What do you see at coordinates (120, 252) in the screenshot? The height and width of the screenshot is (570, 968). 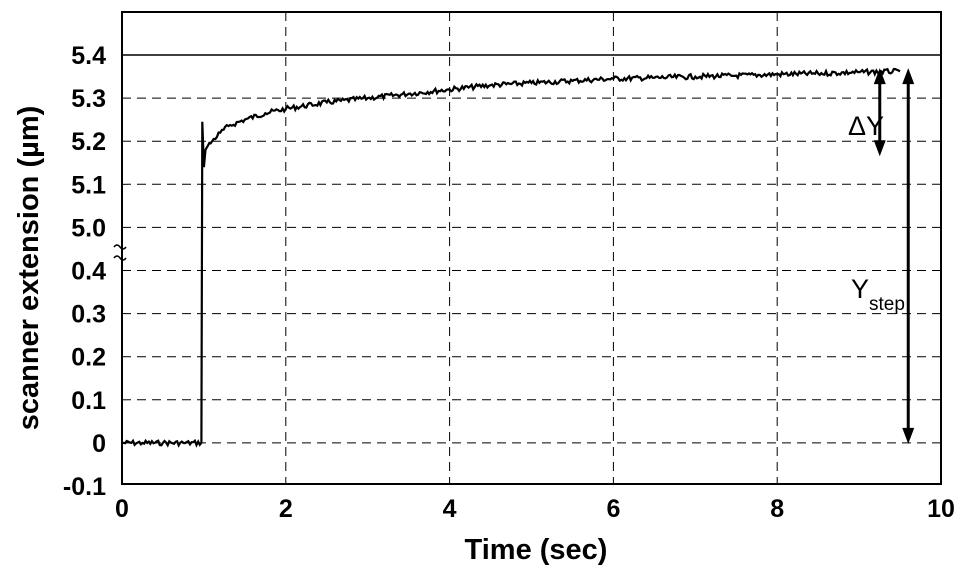 I see `axis-break-icon` at bounding box center [120, 252].